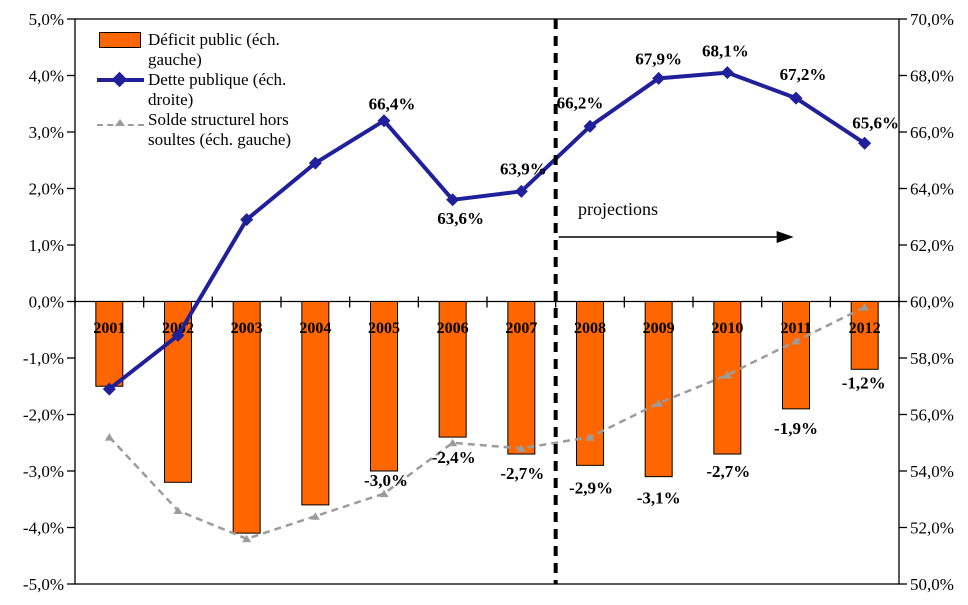  What do you see at coordinates (658, 58) in the screenshot?
I see `dette-value-label: 67,9%` at bounding box center [658, 58].